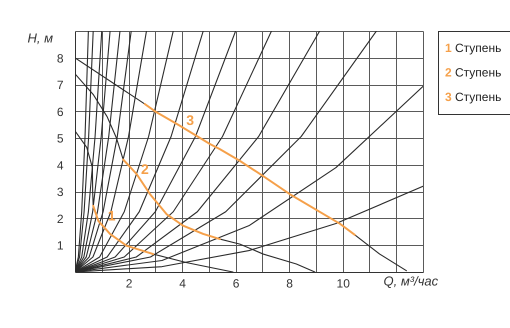  Describe the element at coordinates (129, 283) in the screenshot. I see `x-tick-label: 2` at that location.